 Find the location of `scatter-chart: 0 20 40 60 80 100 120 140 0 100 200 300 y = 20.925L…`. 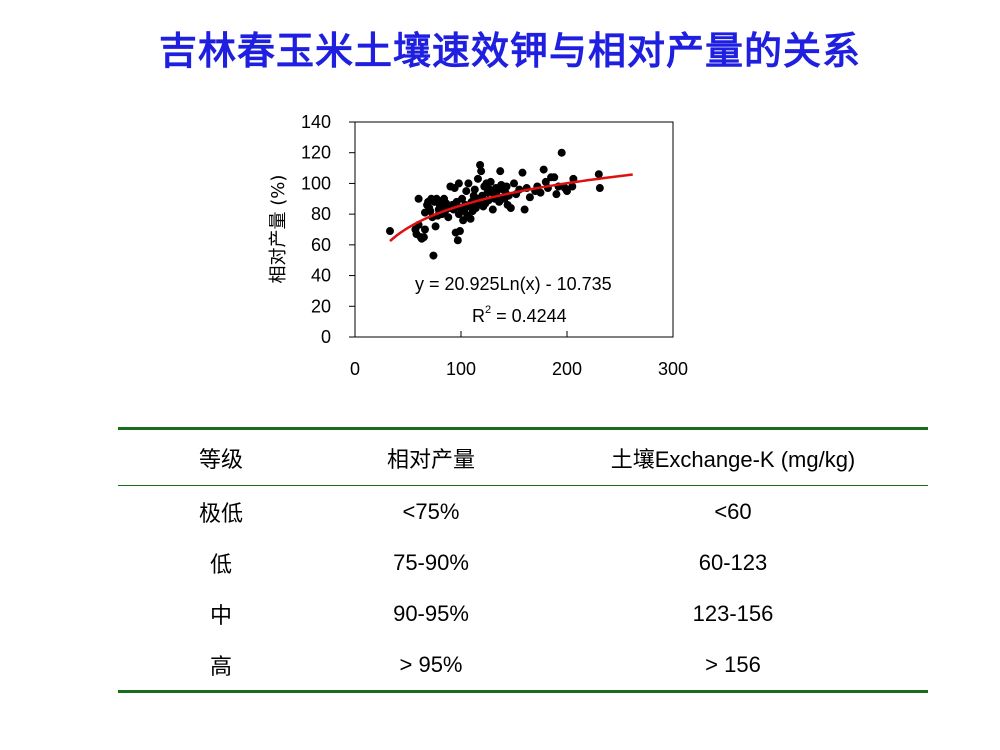

scatter-chart: 0 20 40 60 80 100 120 140 0 100 200 300 y = 20.925L… is located at coordinates (478, 245).